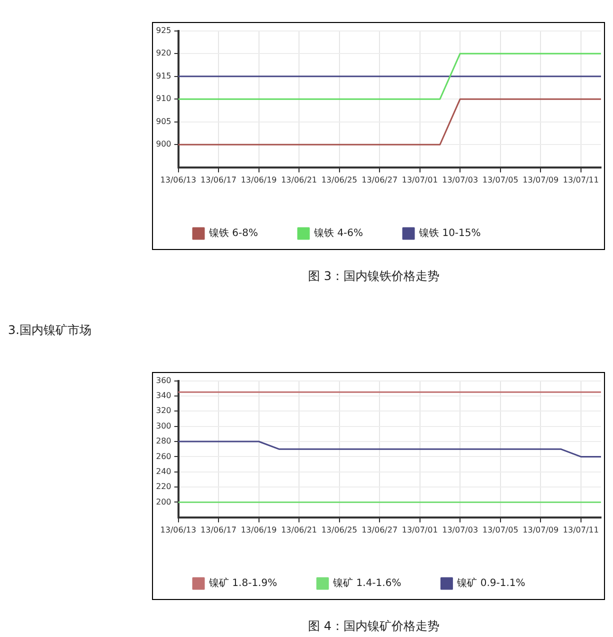 Image resolution: width=613 pixels, height=637 pixels. Describe the element at coordinates (164, 144) in the screenshot. I see `y-tick-label: 900` at that location.